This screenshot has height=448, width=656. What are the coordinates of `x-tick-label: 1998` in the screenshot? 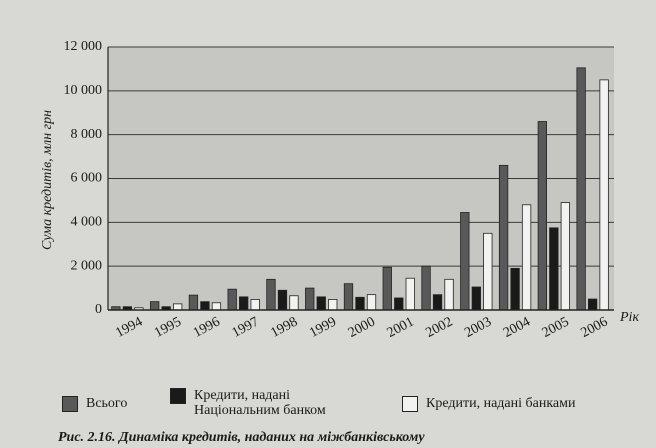 It's located at (284, 328).